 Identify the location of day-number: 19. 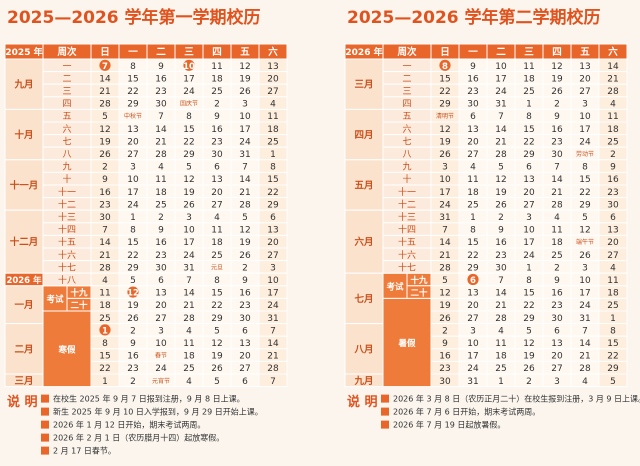
(445, 306).